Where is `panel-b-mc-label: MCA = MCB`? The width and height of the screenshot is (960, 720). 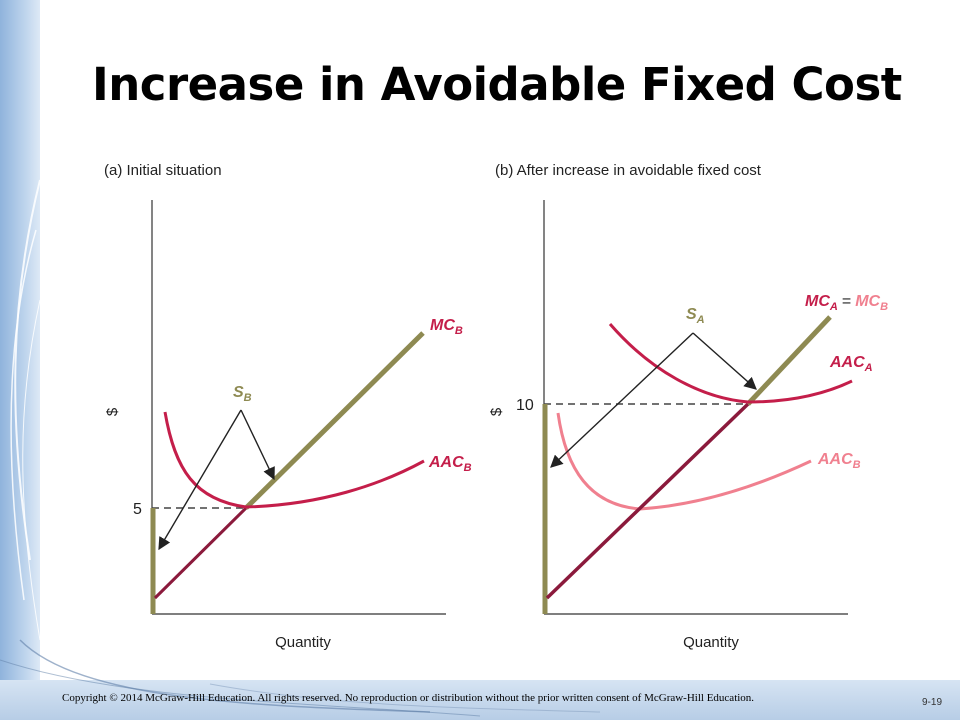 panel-b-mc-label: MCA = MCB is located at coordinates (846, 303).